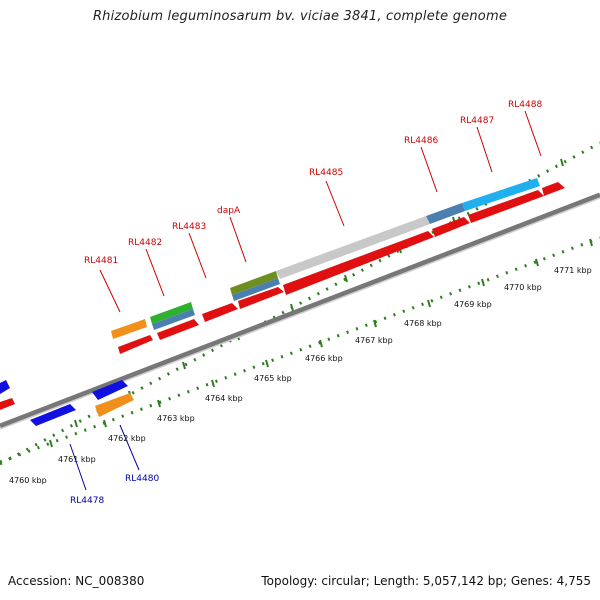 The height and width of the screenshot is (600, 600). Describe the element at coordinates (229, 211) in the screenshot. I see `gene-label-dapa: dapA` at that location.